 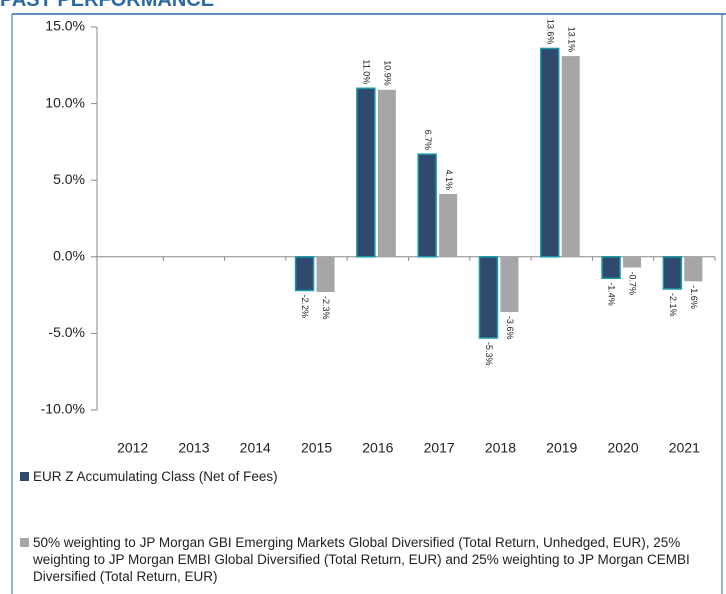 I want to click on legend-entry: EUR Z Accumulating Class (Net of Fees), so click(x=365, y=476).